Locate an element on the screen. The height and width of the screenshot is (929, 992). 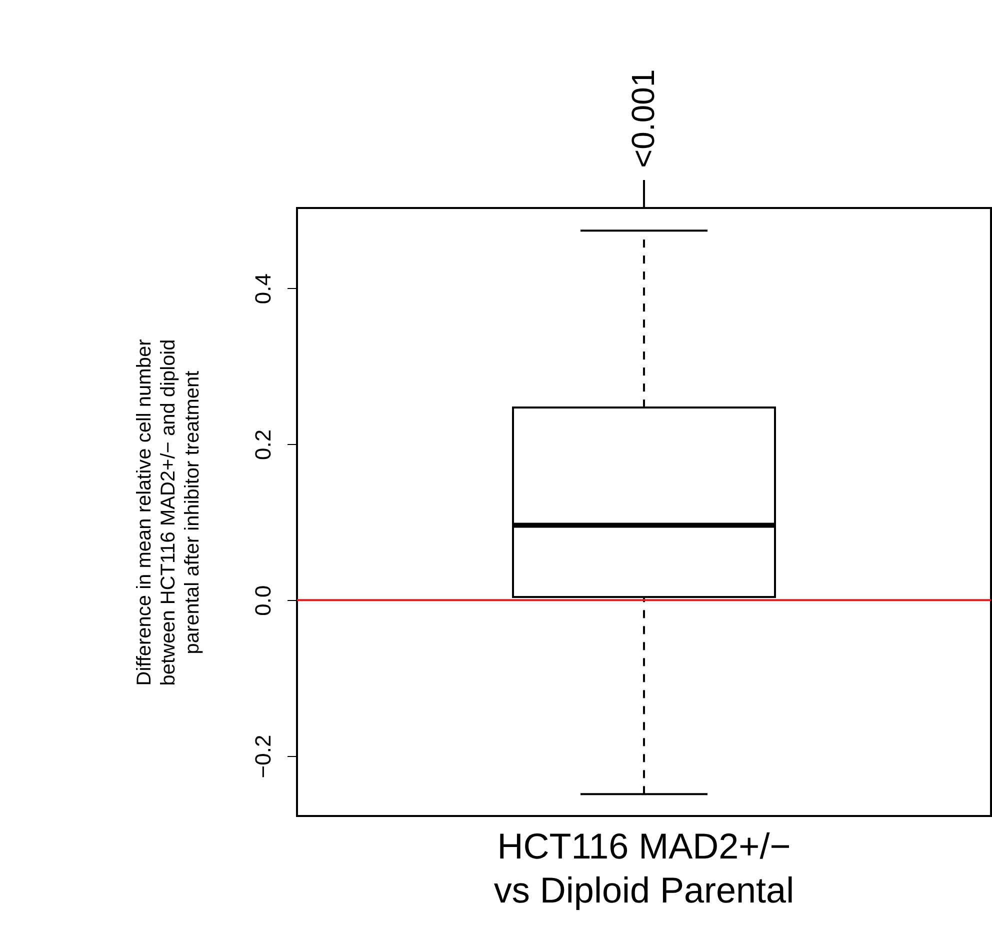
y-tick-label: 0.4 is located at coordinates (263, 288).